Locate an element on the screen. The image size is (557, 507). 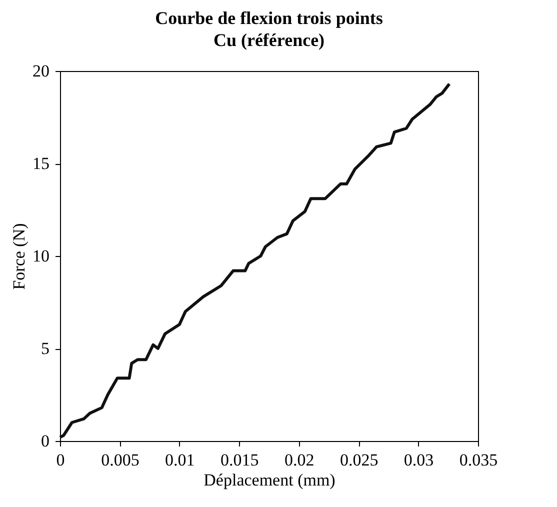
y-tick-label: 15 is located at coordinates (41, 163).